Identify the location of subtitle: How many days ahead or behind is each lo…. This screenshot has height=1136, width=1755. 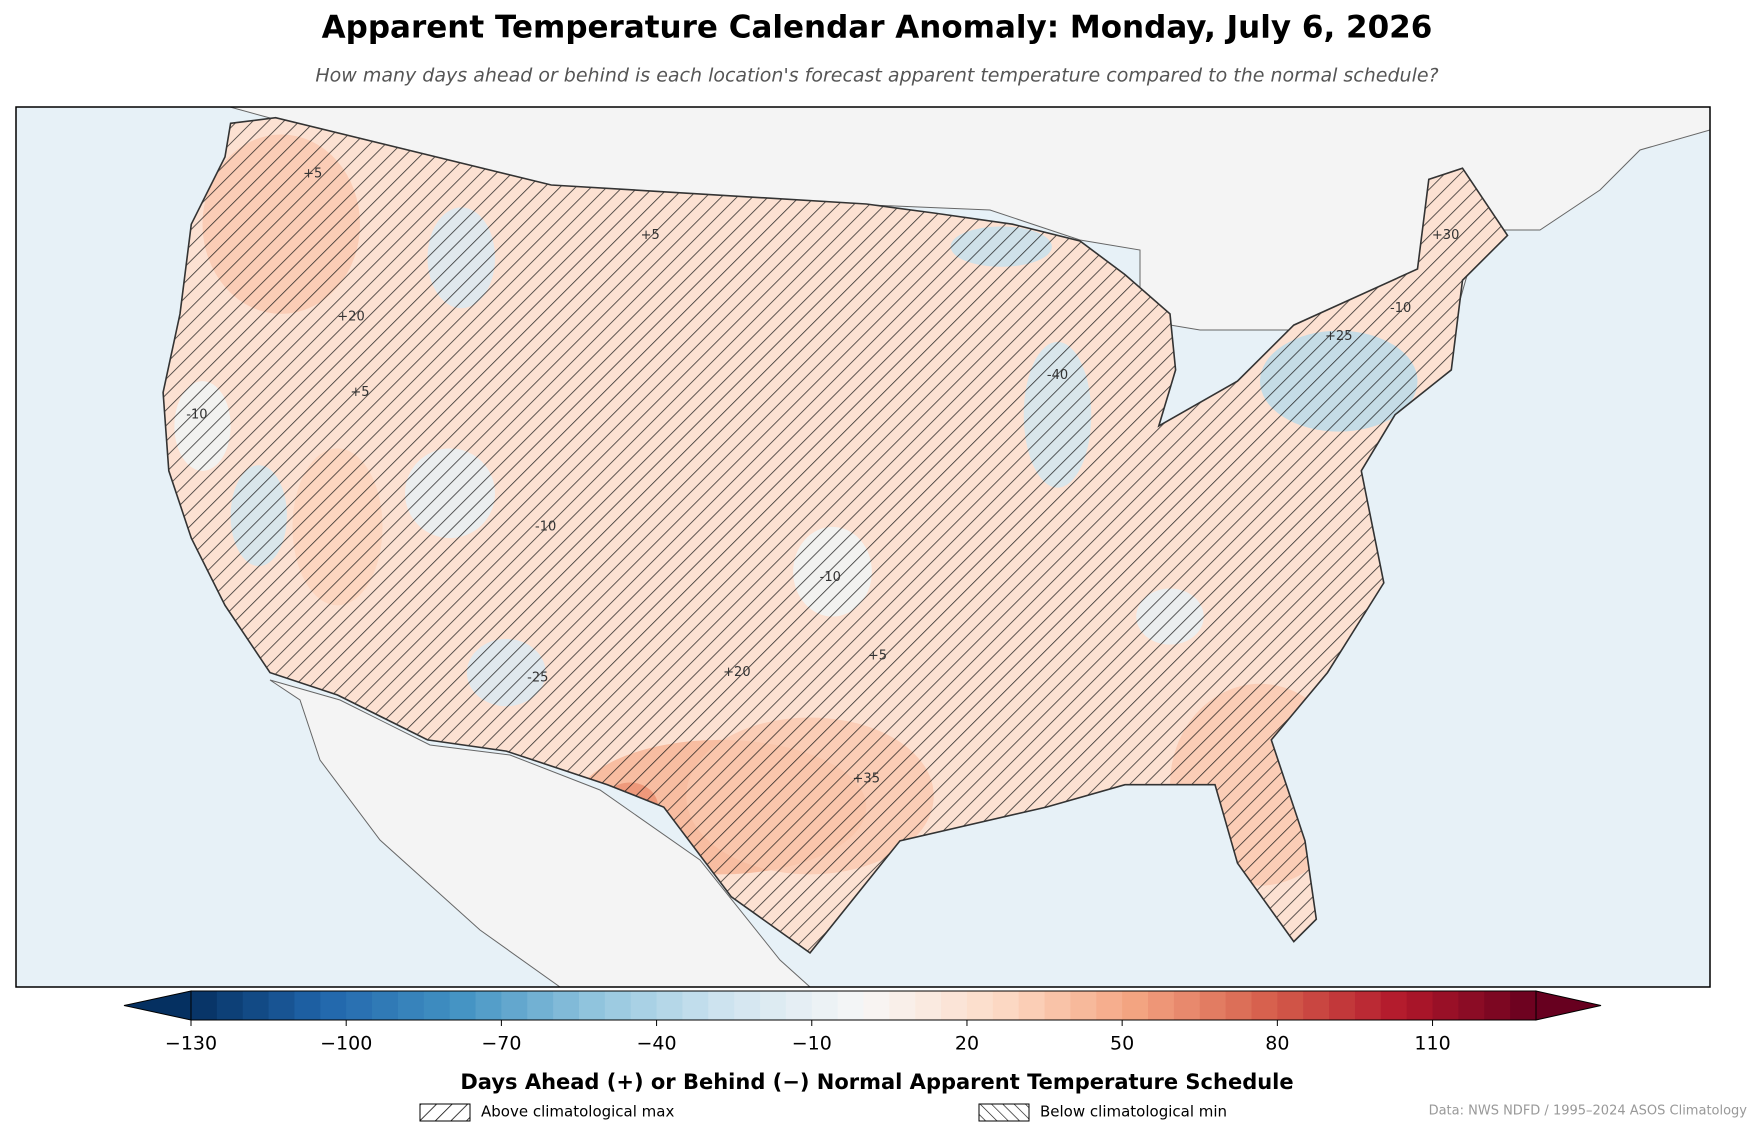
(876, 76).